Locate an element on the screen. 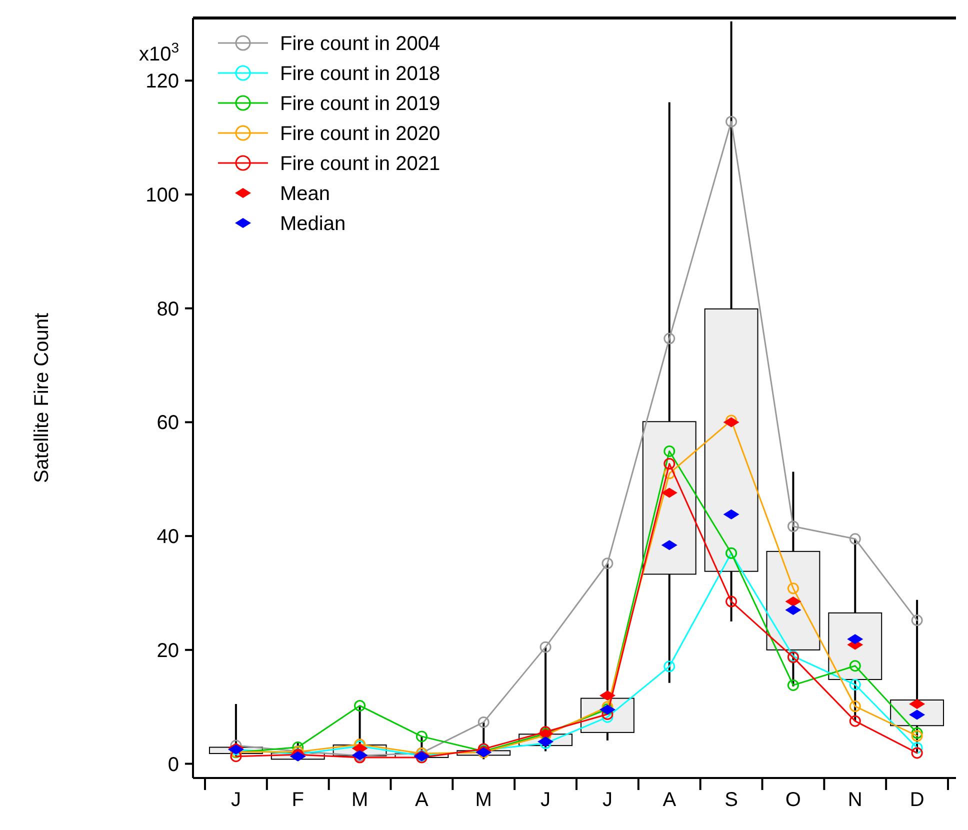 The height and width of the screenshot is (830, 968). x-tick-label: O is located at coordinates (793, 800).